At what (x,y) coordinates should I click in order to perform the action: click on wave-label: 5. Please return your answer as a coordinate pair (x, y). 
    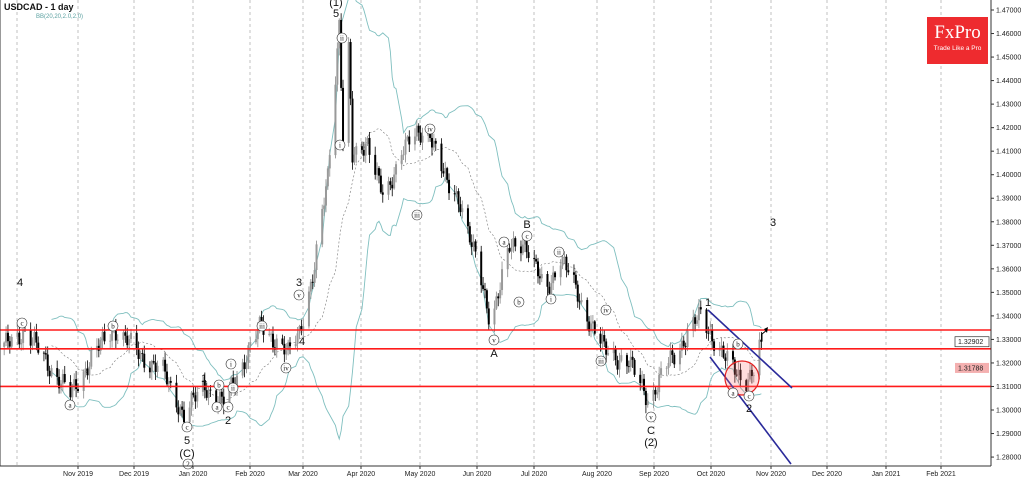
    Looking at the image, I should click on (187, 441).